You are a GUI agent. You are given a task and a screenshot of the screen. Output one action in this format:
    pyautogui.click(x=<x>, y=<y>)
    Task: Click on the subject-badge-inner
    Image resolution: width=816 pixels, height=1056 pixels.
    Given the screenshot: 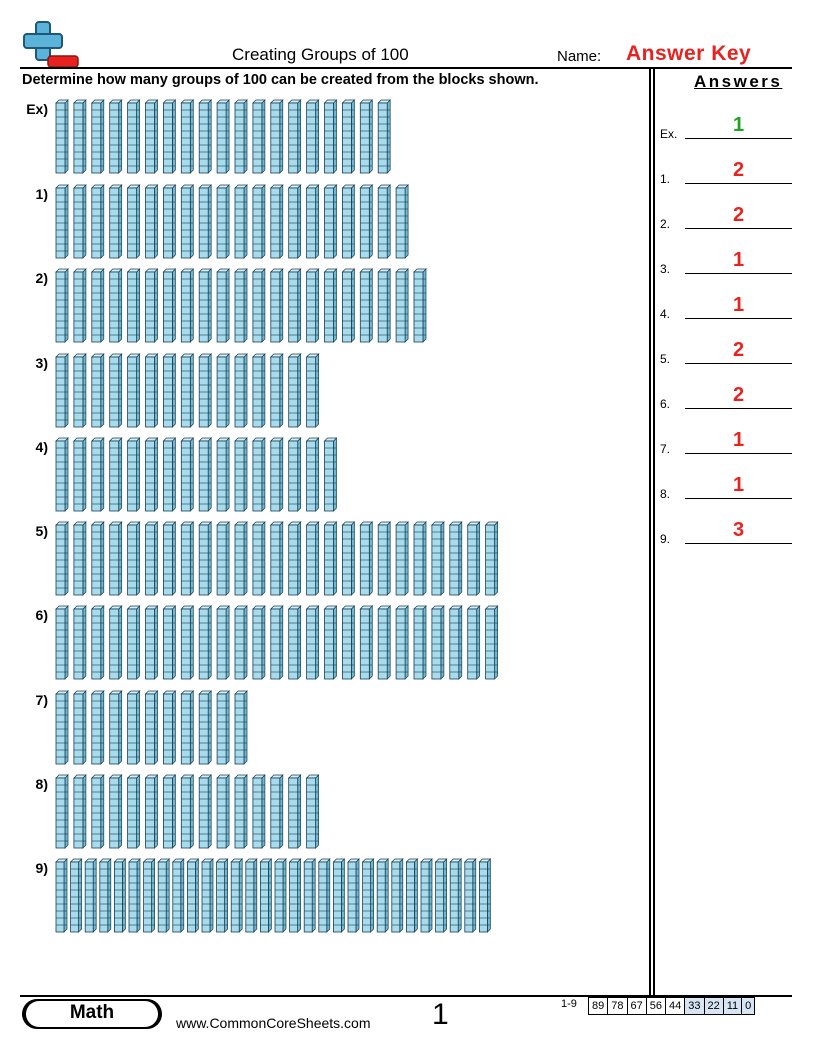 What is the action you would take?
    pyautogui.click(x=92, y=1014)
    